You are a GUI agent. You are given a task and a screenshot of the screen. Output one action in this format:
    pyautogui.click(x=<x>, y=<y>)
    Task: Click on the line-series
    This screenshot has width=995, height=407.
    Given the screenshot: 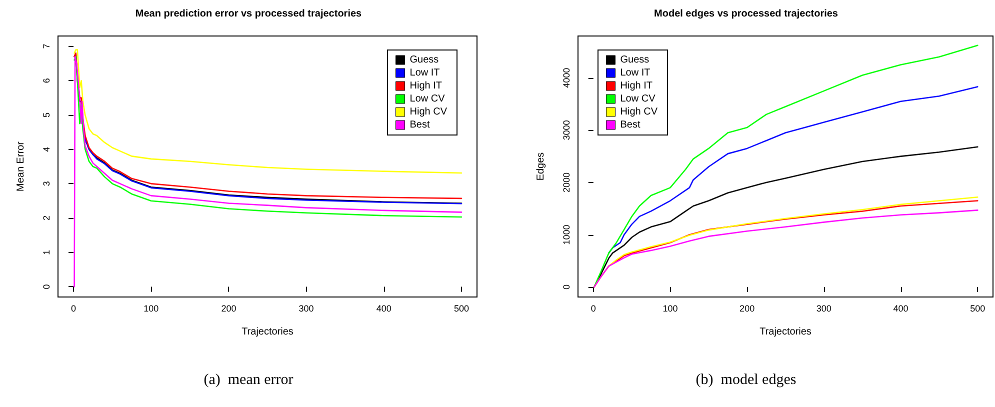 What is the action you would take?
    pyautogui.click(x=268, y=111)
    